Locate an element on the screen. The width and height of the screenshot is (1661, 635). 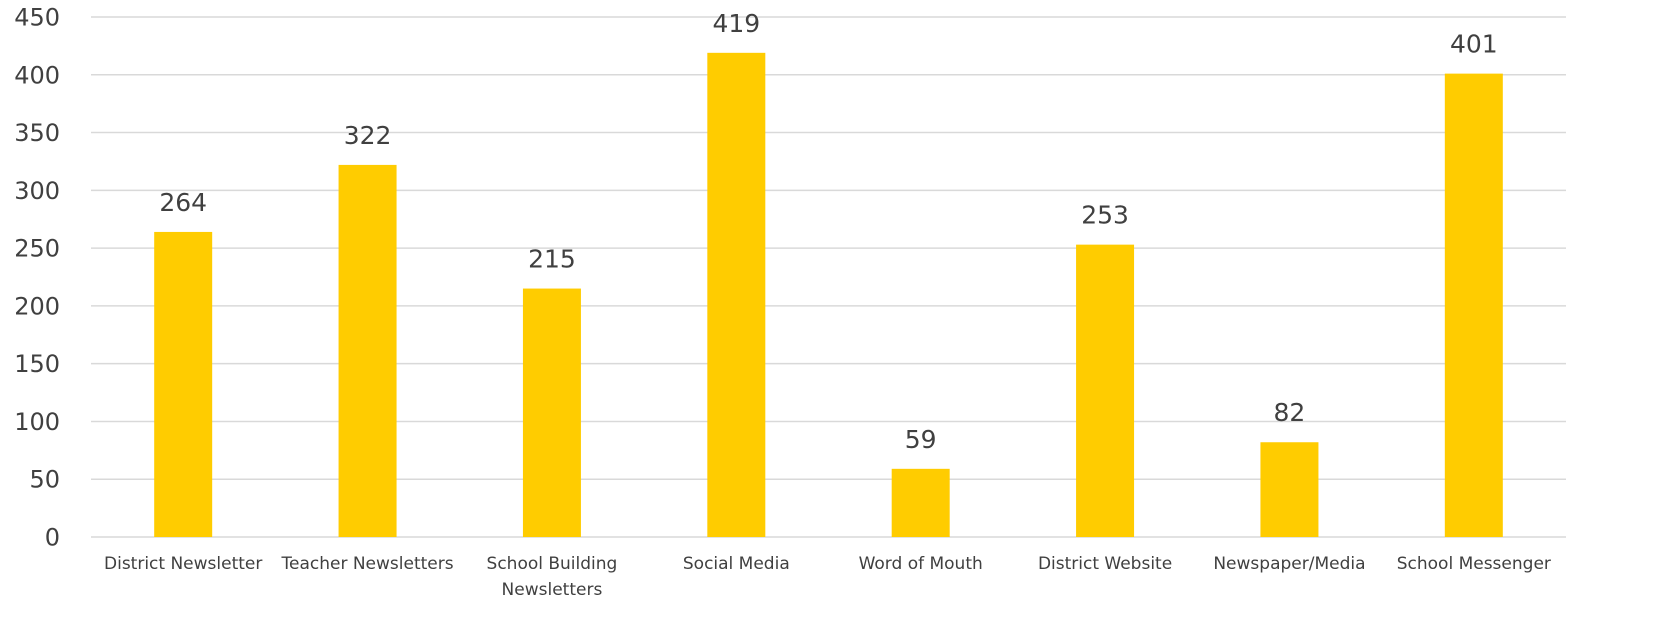
x-category-label-line: District Website is located at coordinates (1105, 564).